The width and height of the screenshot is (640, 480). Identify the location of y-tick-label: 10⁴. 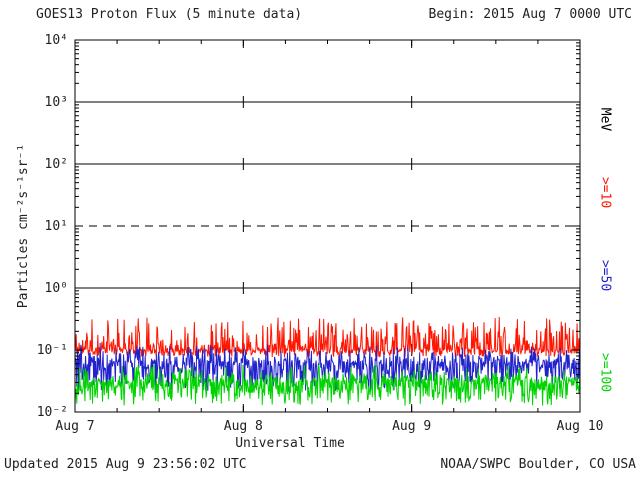
(56, 40).